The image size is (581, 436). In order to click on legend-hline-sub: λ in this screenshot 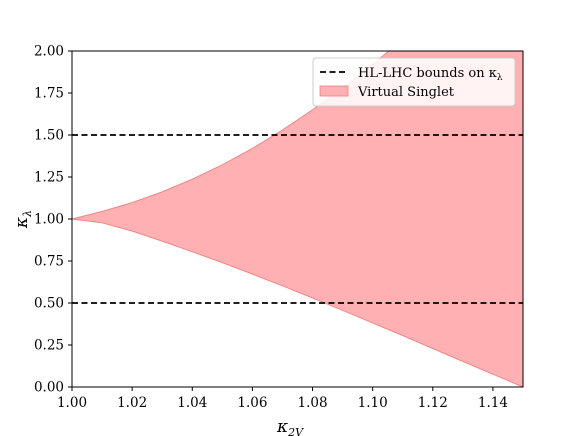, I will do `click(500, 78)`.